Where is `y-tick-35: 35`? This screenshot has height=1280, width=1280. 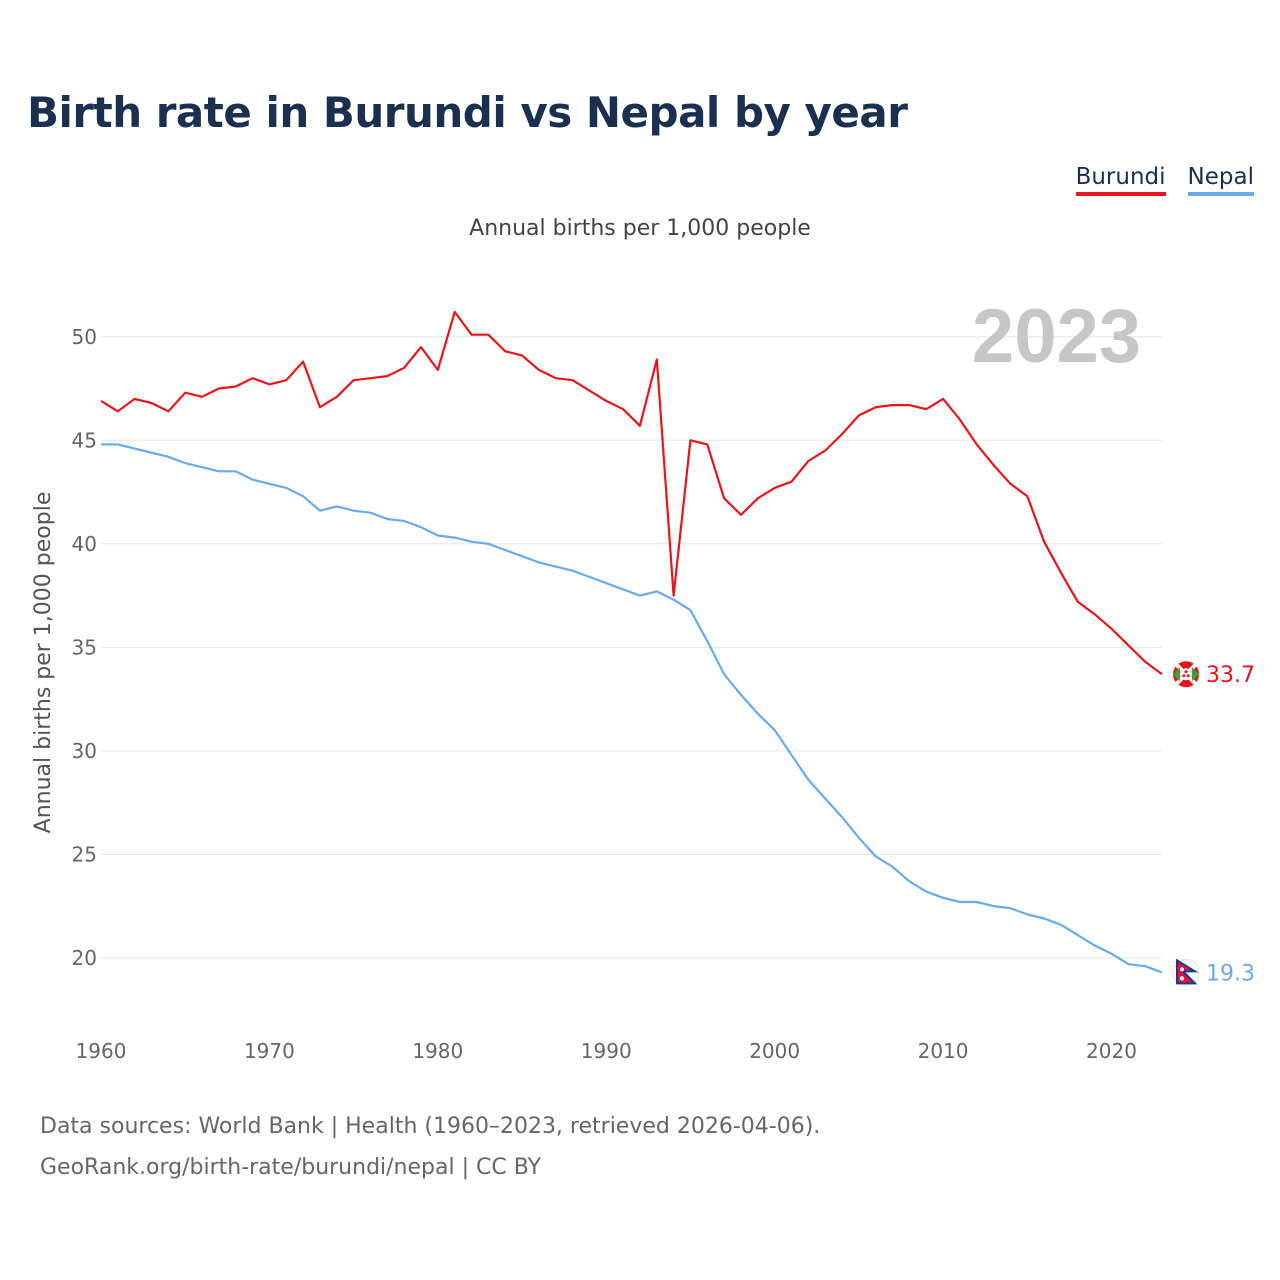 y-tick-35: 35 is located at coordinates (84, 647).